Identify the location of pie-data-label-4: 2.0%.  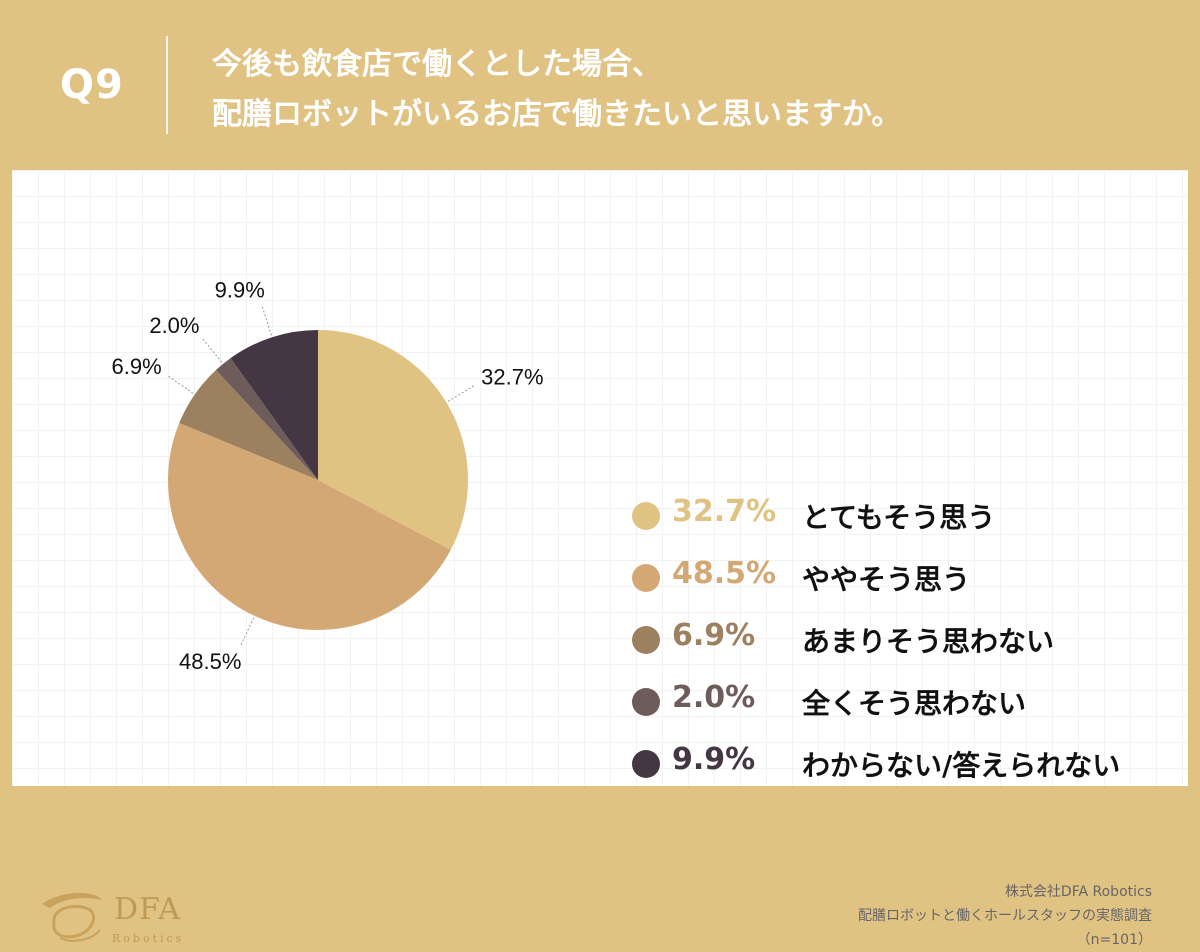
(174, 325).